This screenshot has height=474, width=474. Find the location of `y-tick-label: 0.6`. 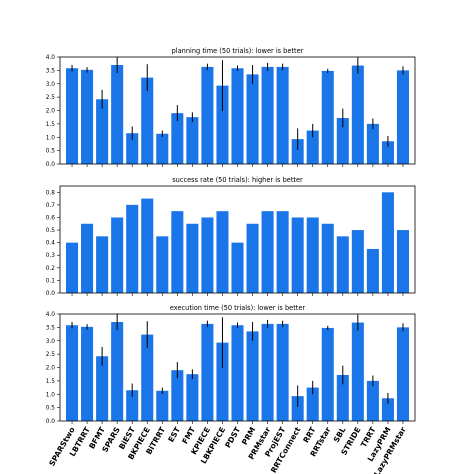

y-tick-label: 0.6 is located at coordinates (51, 218).